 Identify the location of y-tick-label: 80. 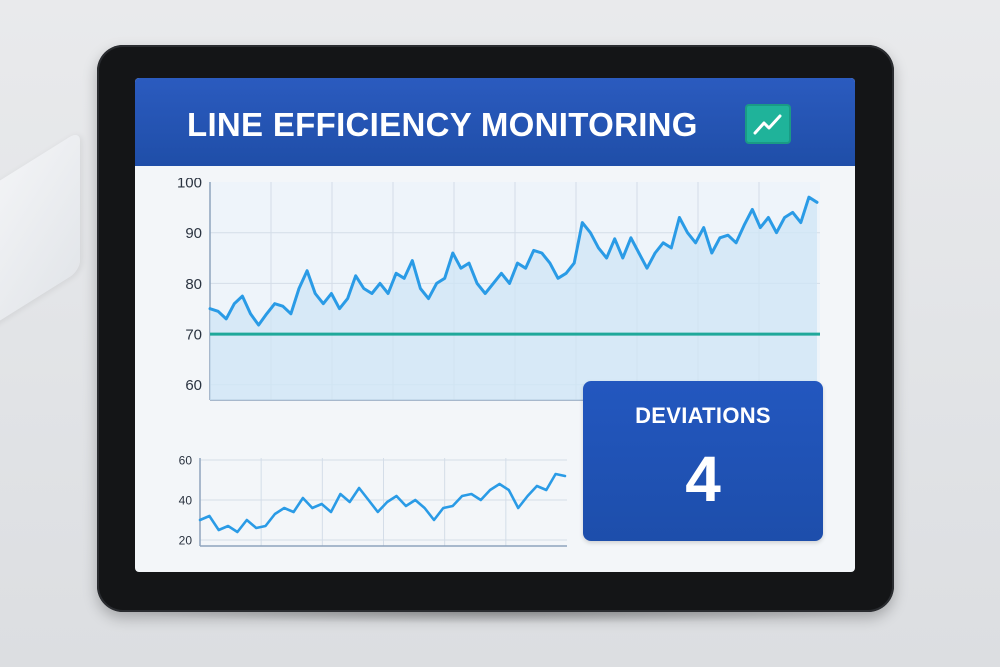
(193, 284).